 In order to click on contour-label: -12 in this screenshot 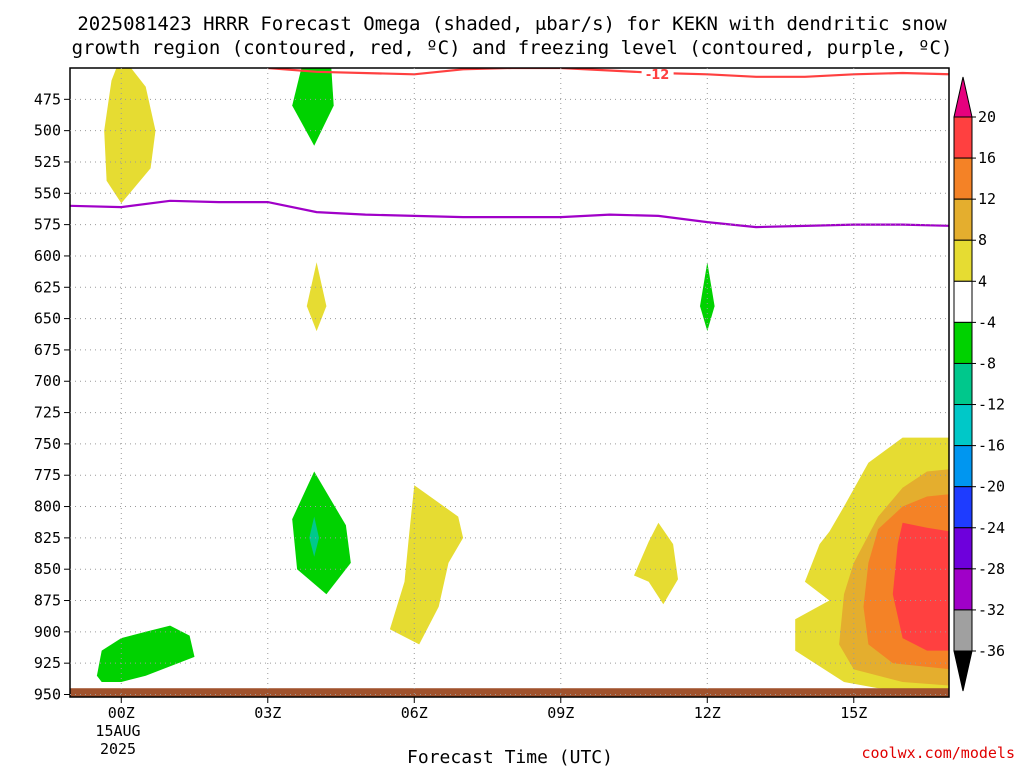, I will do `click(658, 75)`.